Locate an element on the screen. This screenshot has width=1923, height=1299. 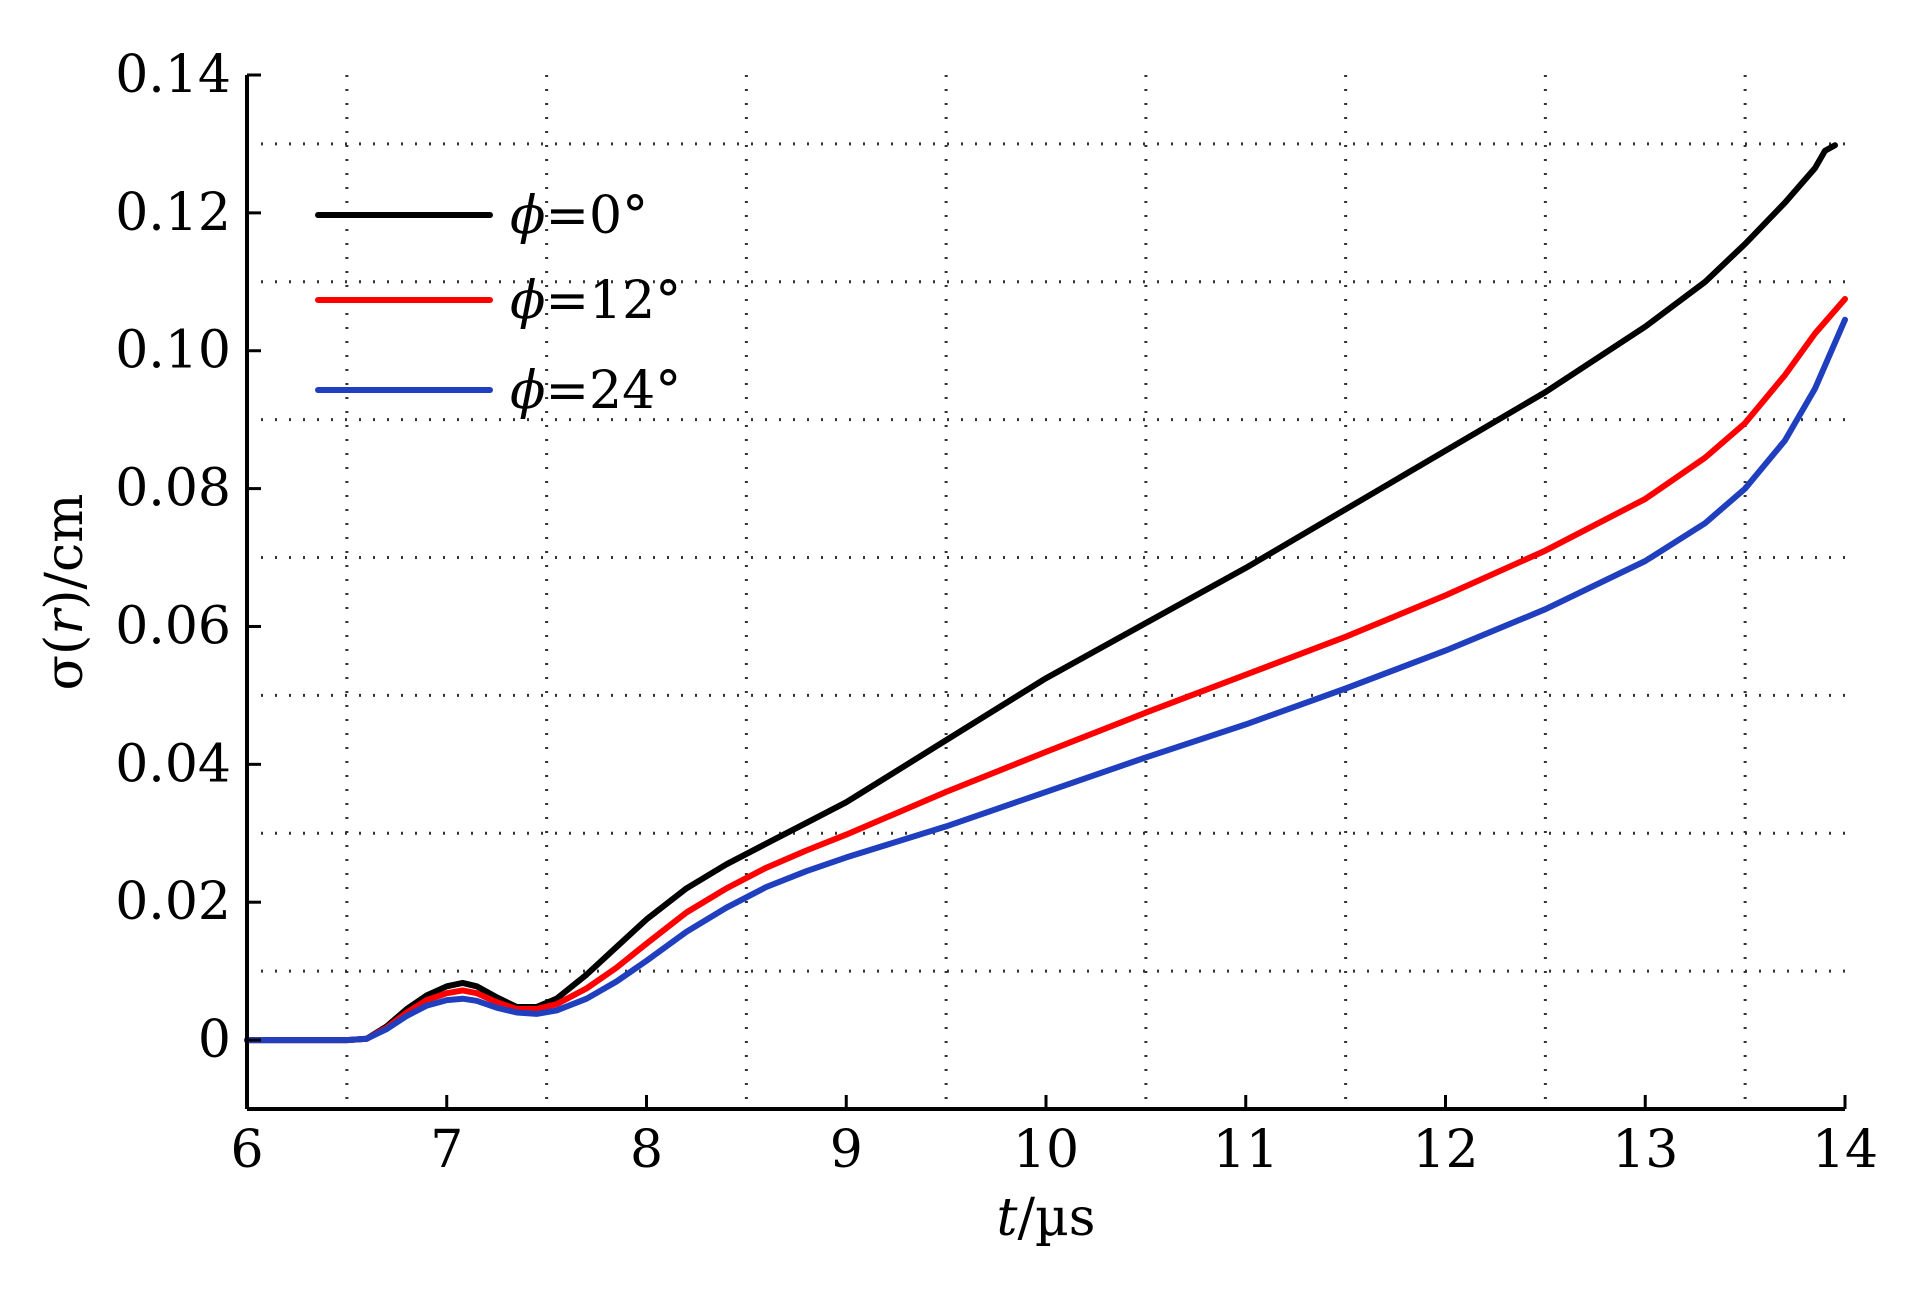
legend-label-phi-12: ϕ=12° is located at coordinates (595, 301).